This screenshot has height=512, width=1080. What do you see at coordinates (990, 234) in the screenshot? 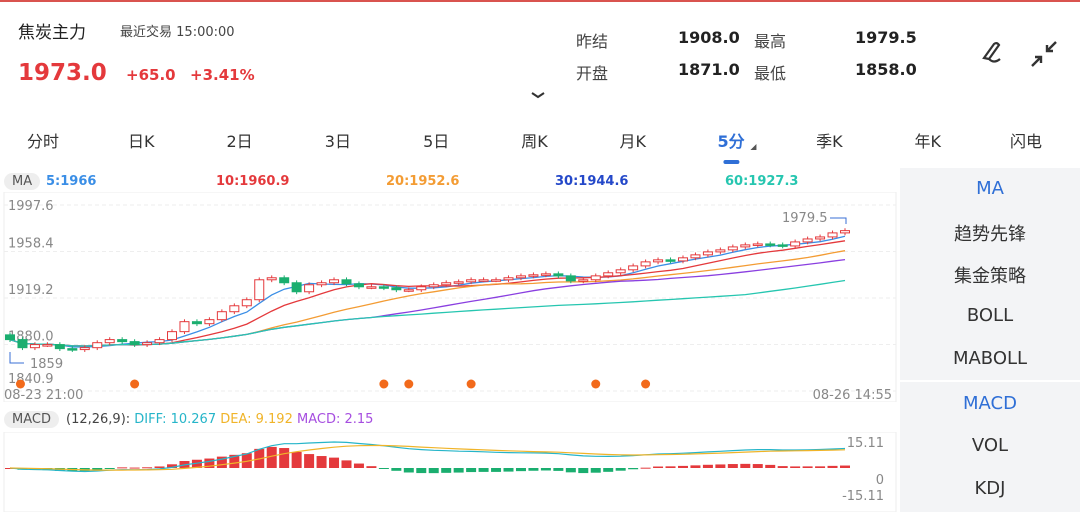
I see `indicator-trend: 趋势先锋` at bounding box center [990, 234].